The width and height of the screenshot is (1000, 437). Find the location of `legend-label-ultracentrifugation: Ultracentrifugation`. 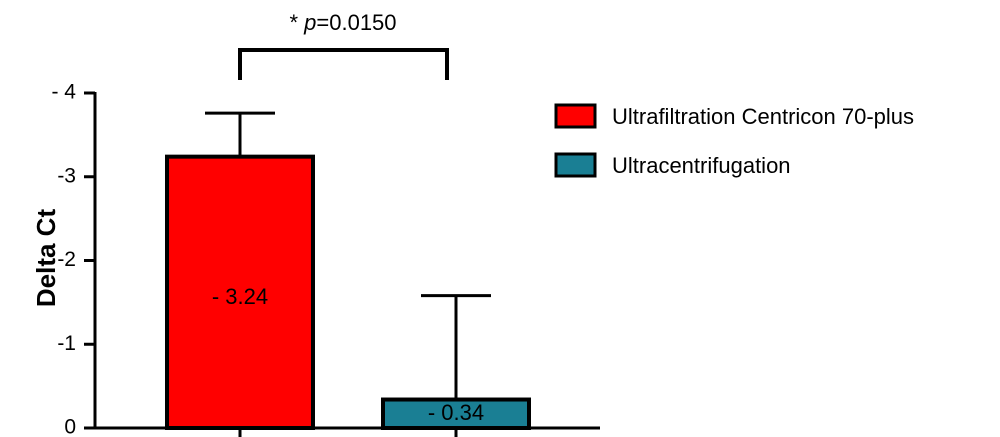

legend-label-ultracentrifugation: Ultracentrifugation is located at coordinates (701, 165).